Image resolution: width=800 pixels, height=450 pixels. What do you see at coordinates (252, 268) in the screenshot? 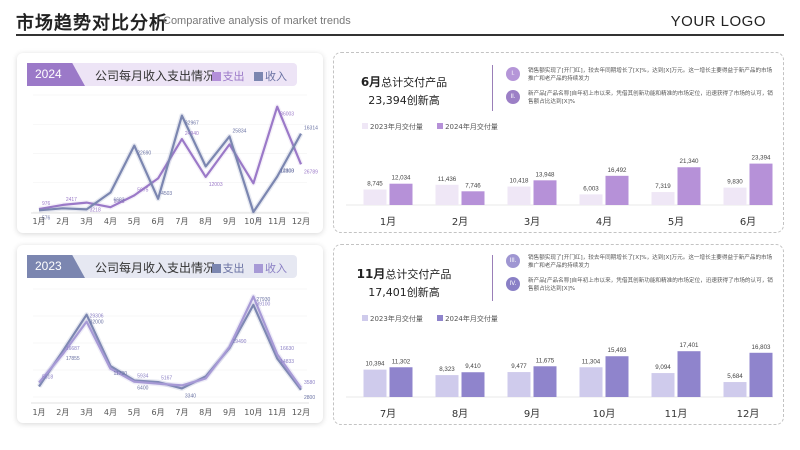
I see `chart-legend: 支出 收入` at bounding box center [252, 268].